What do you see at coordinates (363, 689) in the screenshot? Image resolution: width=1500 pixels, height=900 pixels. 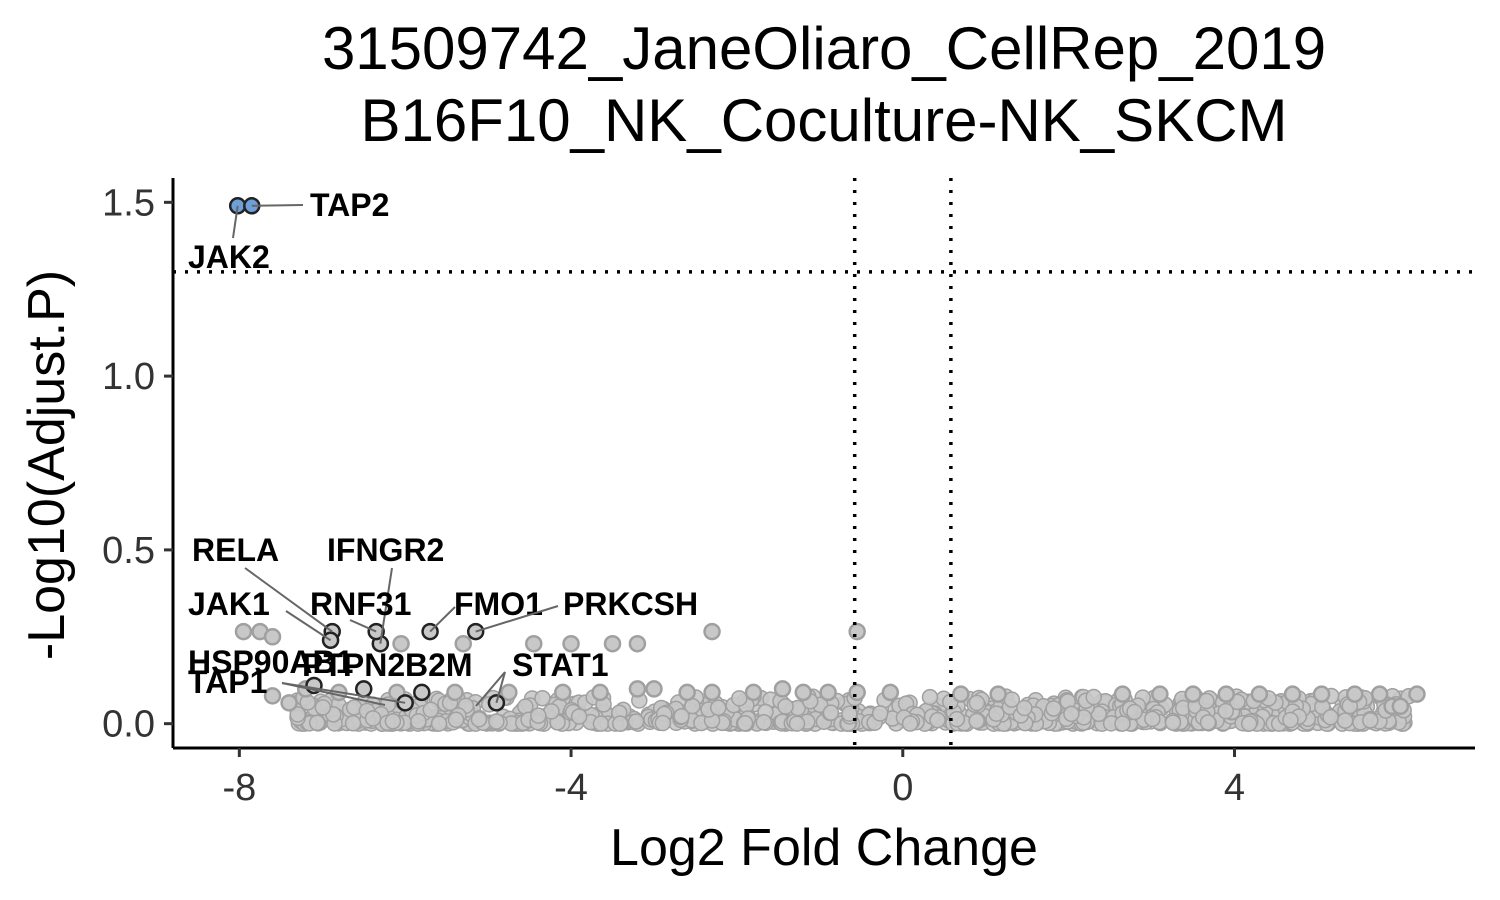 I see `highlighted-point-ptpn2` at bounding box center [363, 689].